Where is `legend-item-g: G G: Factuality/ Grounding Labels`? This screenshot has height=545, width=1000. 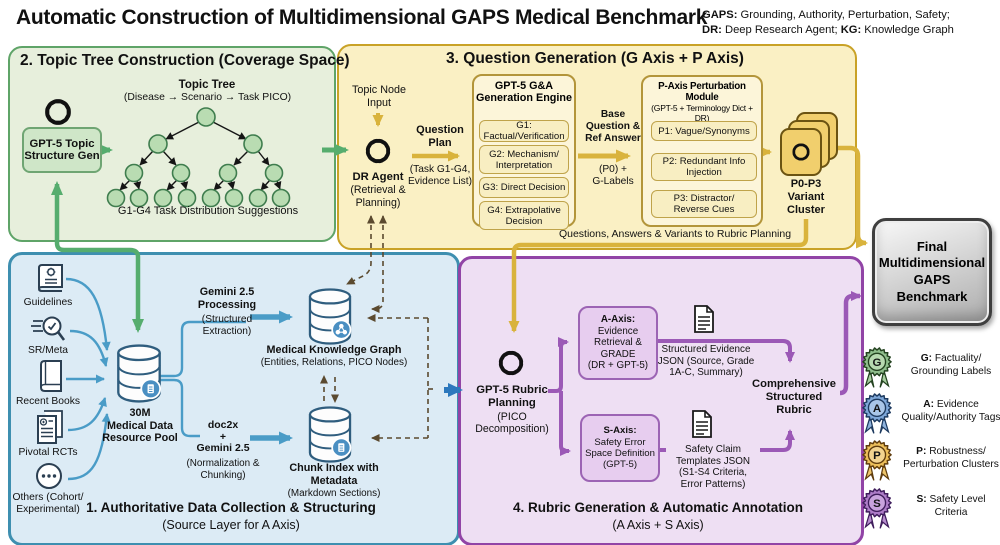 legend-item-g: G G: Factuality/ Grounding Labels is located at coordinates (929, 366).